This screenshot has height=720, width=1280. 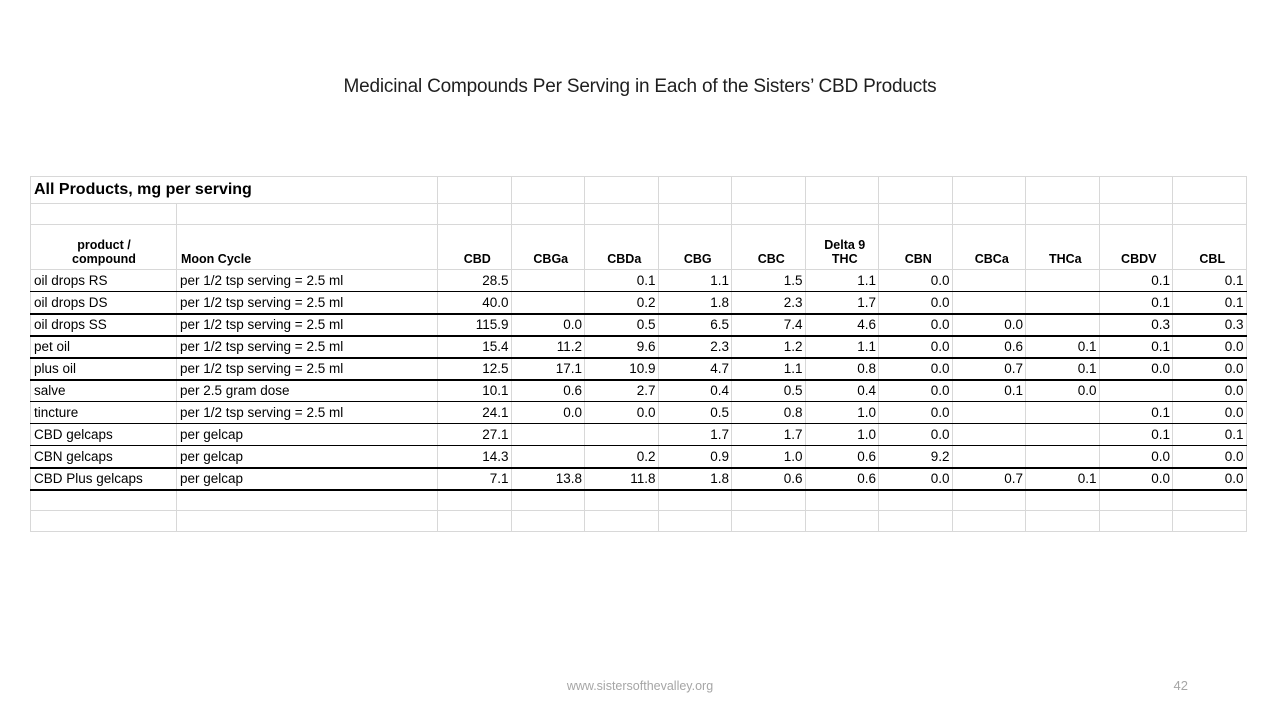 What do you see at coordinates (103, 303) in the screenshot?
I see `product-cell: oil drops DS` at bounding box center [103, 303].